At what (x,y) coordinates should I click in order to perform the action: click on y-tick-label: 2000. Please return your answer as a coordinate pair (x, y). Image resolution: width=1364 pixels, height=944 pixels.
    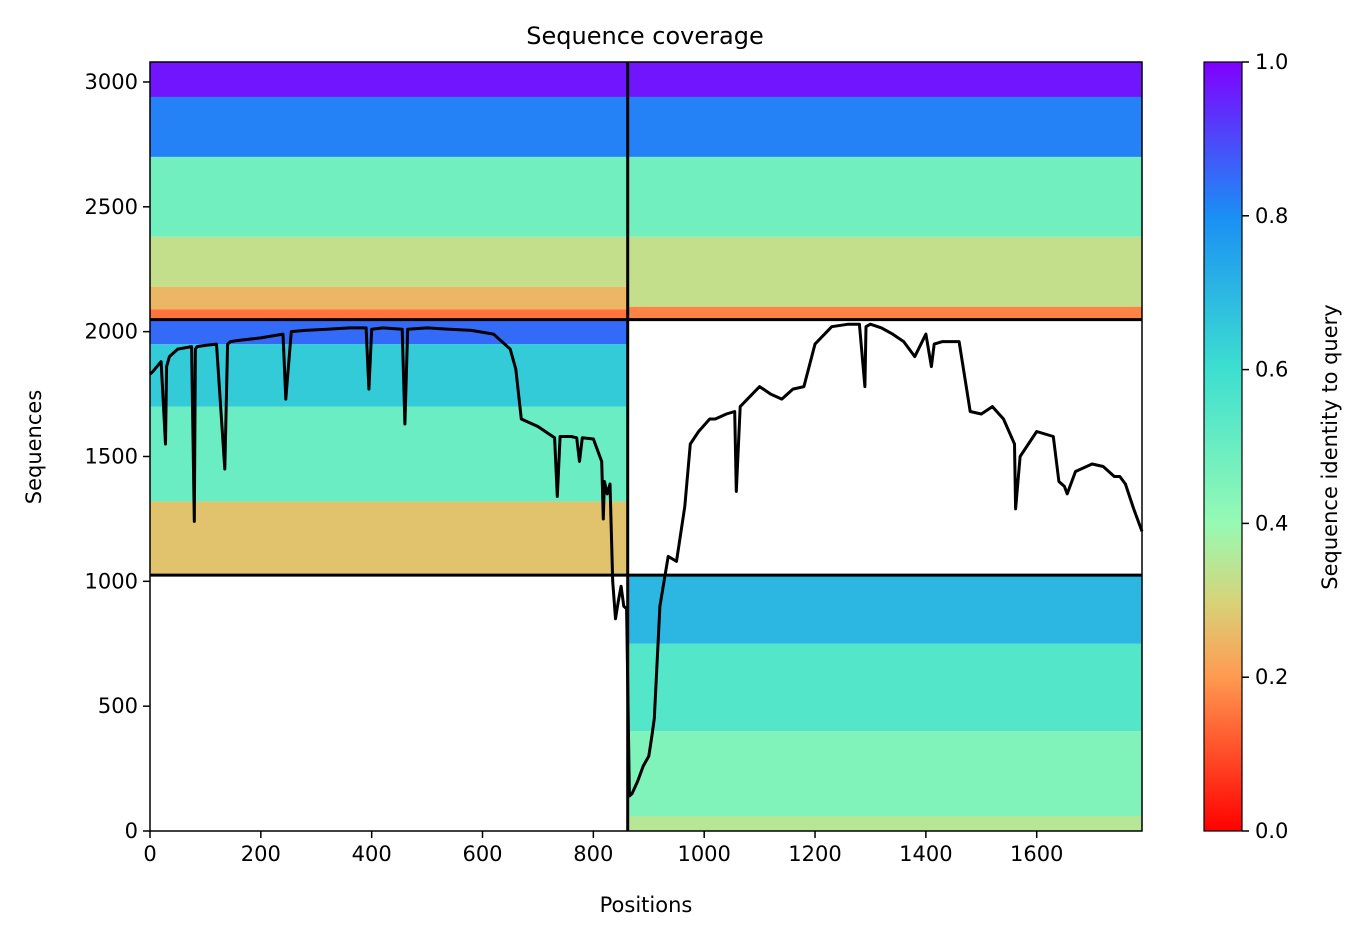
    Looking at the image, I should click on (111, 332).